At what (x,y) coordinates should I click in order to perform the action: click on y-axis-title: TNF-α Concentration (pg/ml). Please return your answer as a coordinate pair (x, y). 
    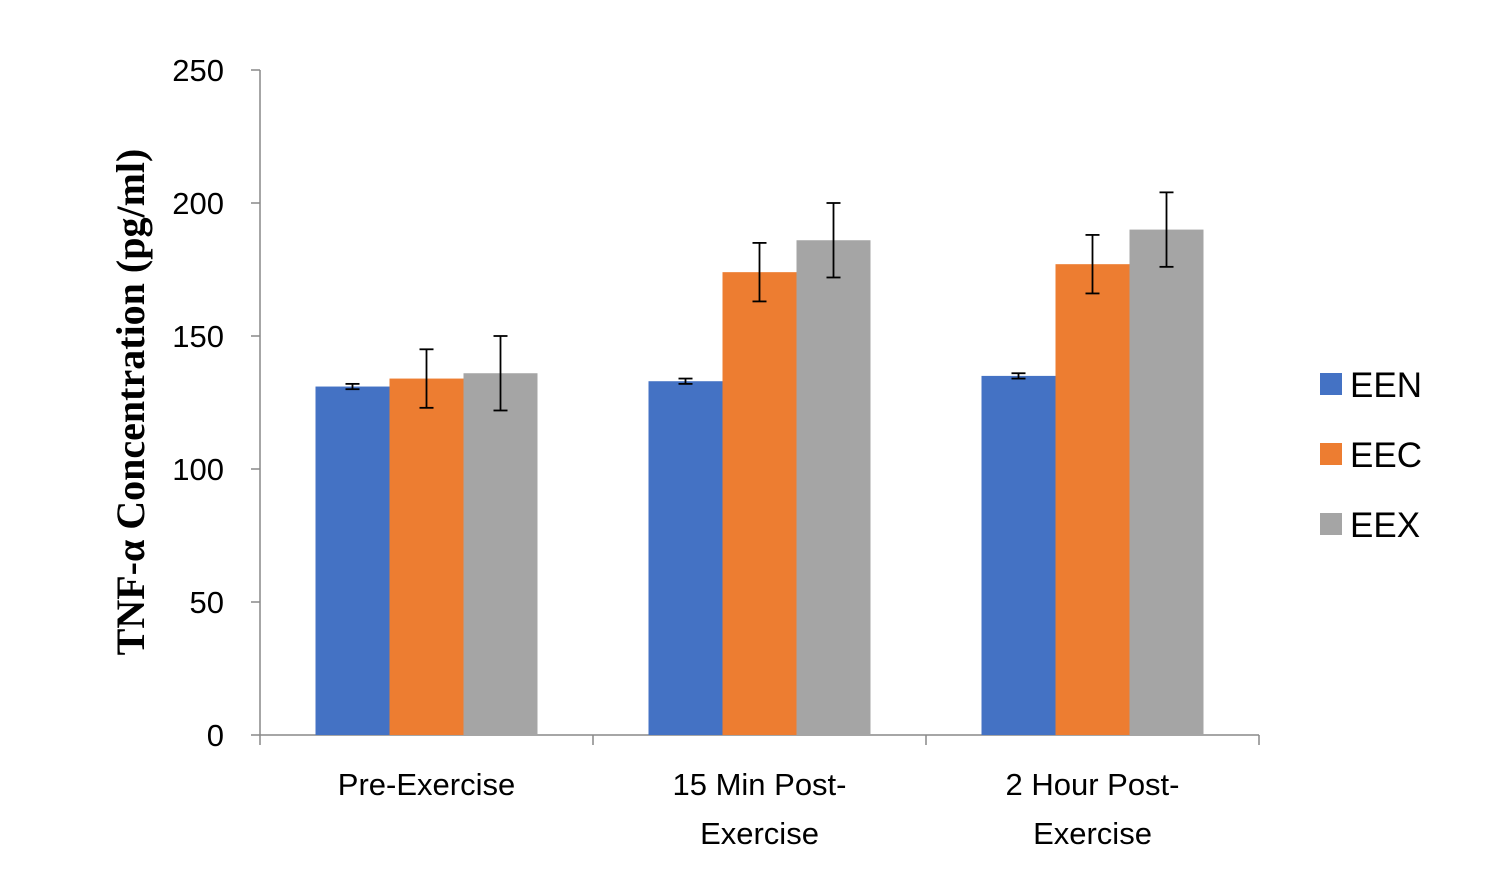
    Looking at the image, I should click on (130, 402).